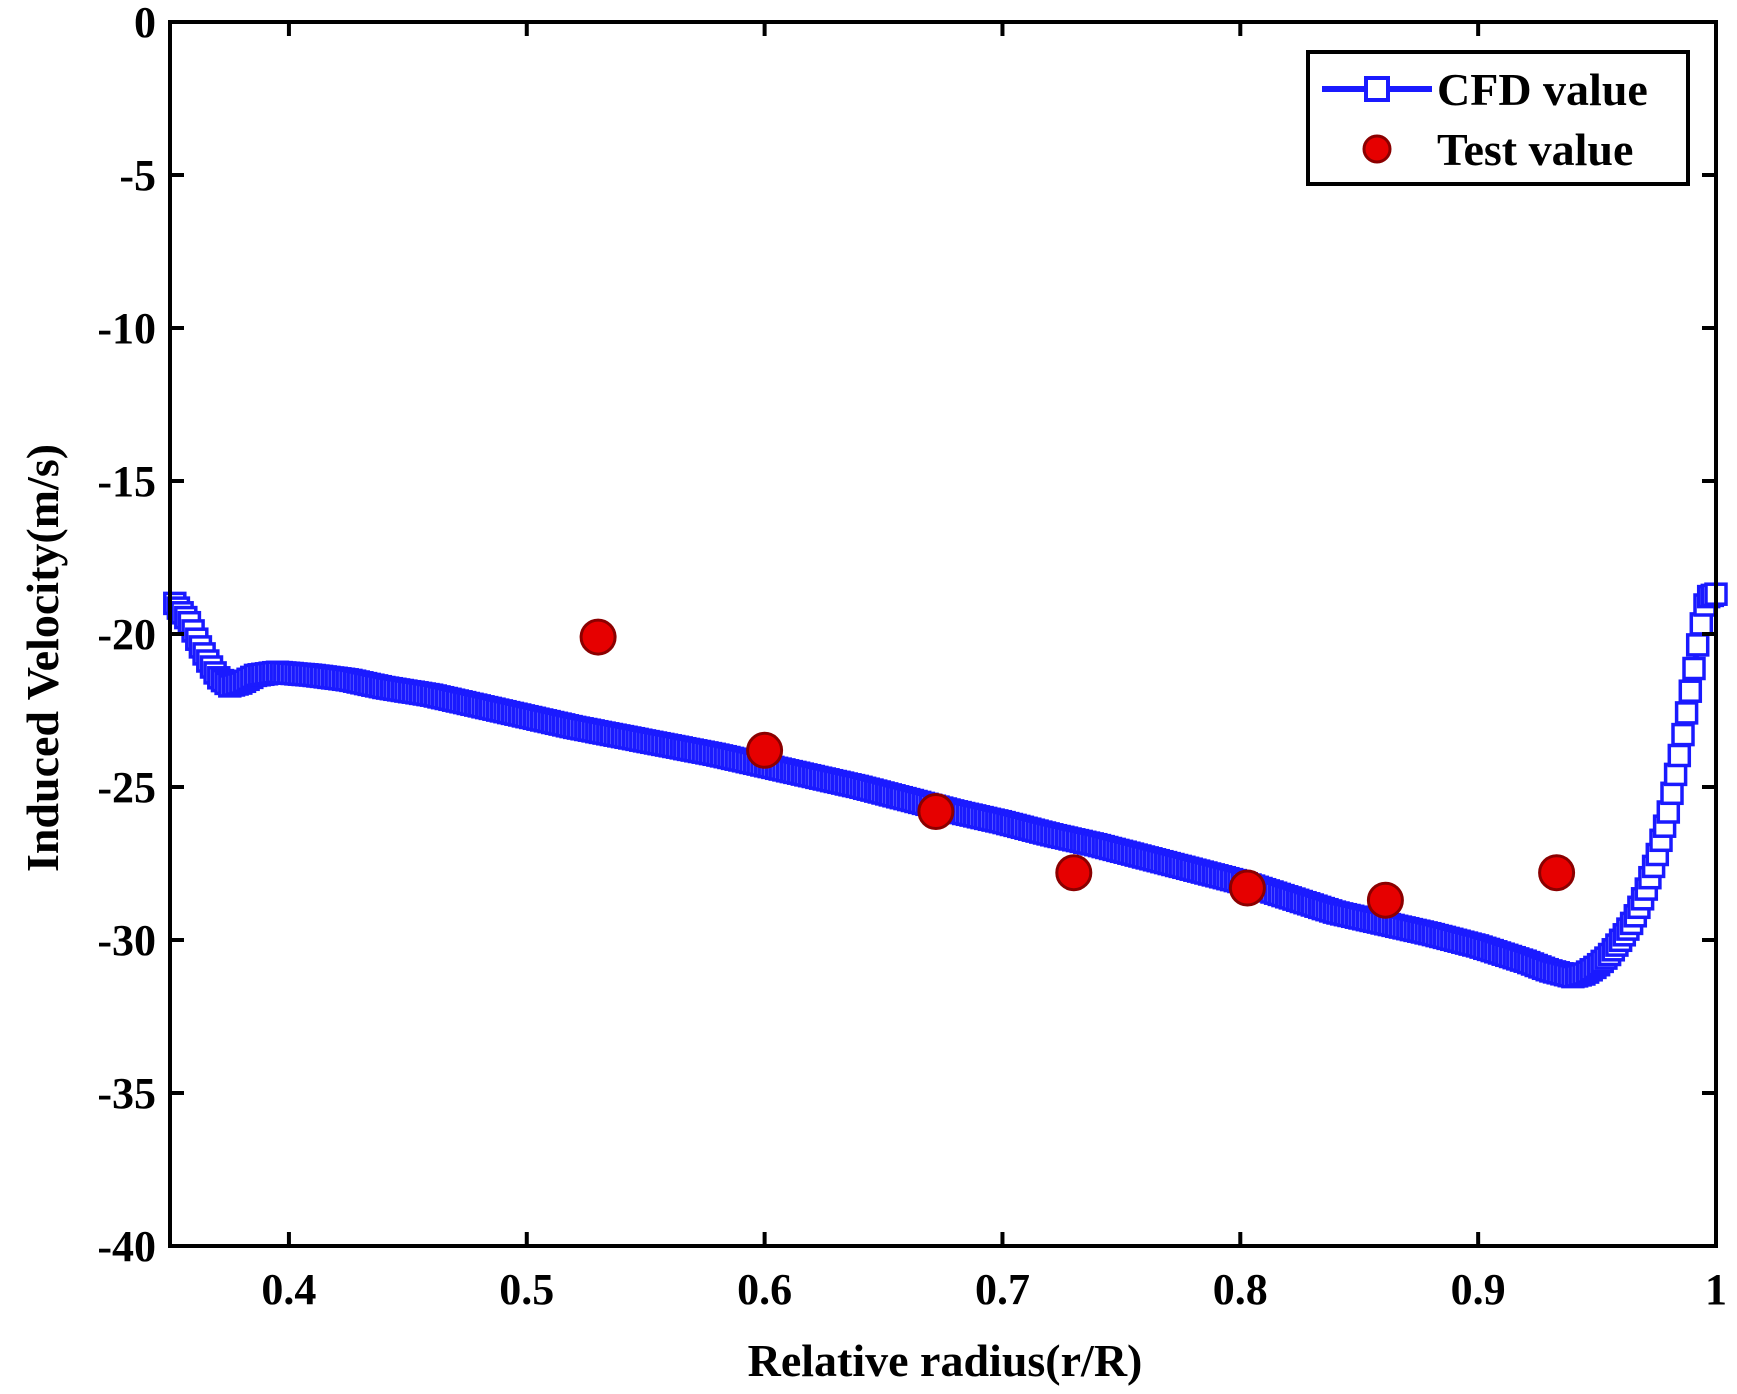 The width and height of the screenshot is (1737, 1394). Describe the element at coordinates (1716, 1289) in the screenshot. I see `x-tick-label: 1` at that location.